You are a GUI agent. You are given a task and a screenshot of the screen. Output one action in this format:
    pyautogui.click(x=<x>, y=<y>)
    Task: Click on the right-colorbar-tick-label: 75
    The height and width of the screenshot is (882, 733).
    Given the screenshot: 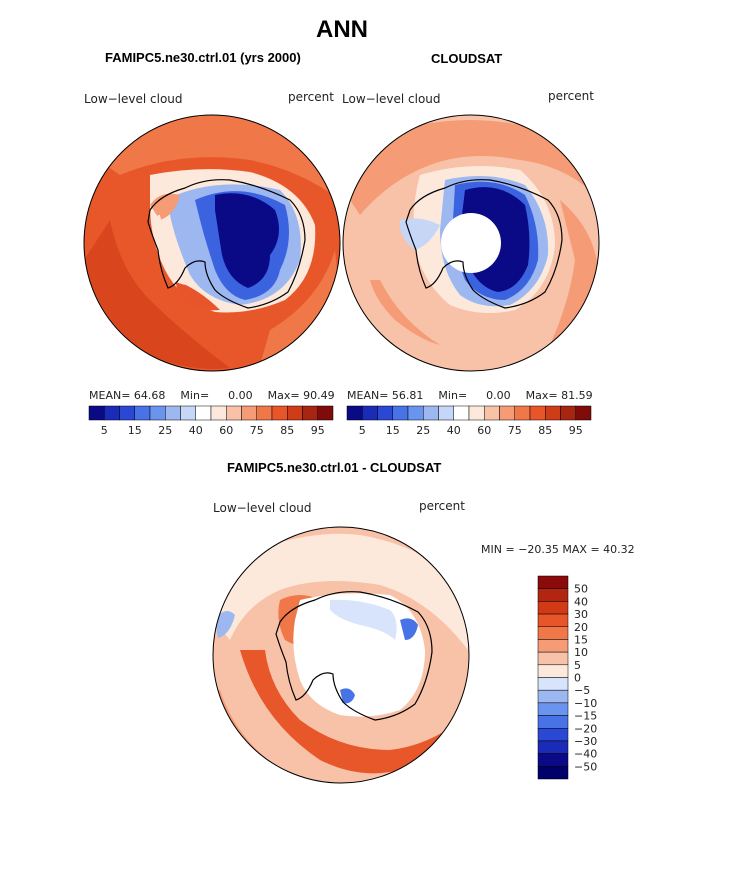 What is the action you would take?
    pyautogui.click(x=515, y=430)
    